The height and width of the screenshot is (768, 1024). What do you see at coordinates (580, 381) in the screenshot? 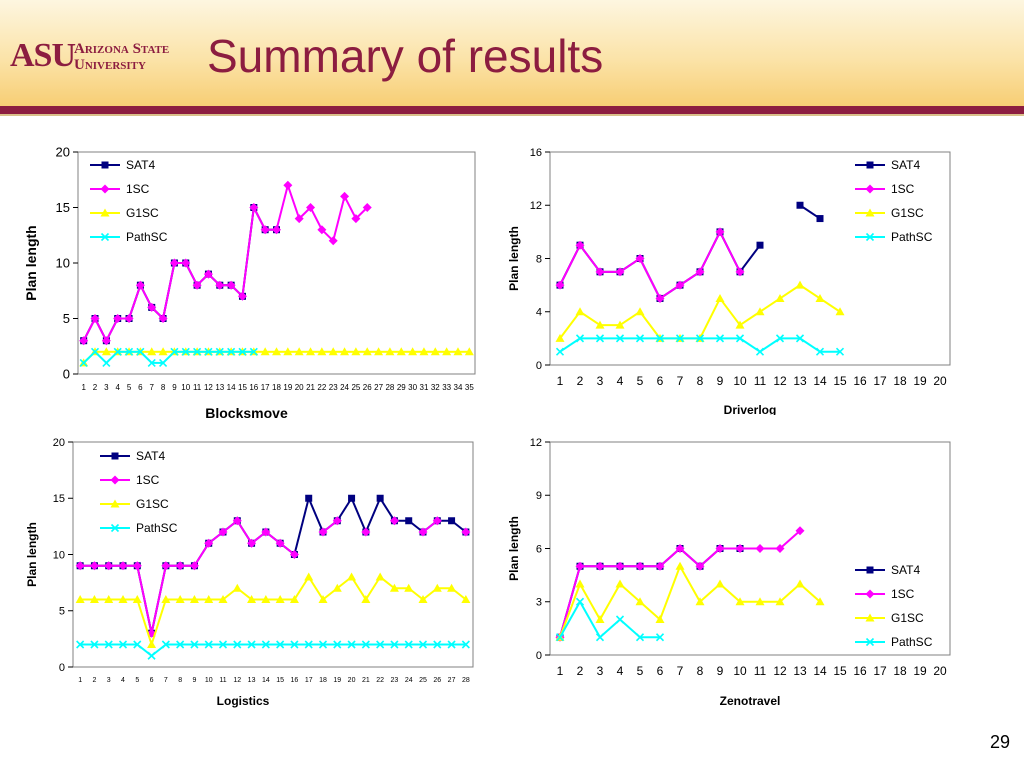
I see `x-tick-label: 2` at bounding box center [580, 381].